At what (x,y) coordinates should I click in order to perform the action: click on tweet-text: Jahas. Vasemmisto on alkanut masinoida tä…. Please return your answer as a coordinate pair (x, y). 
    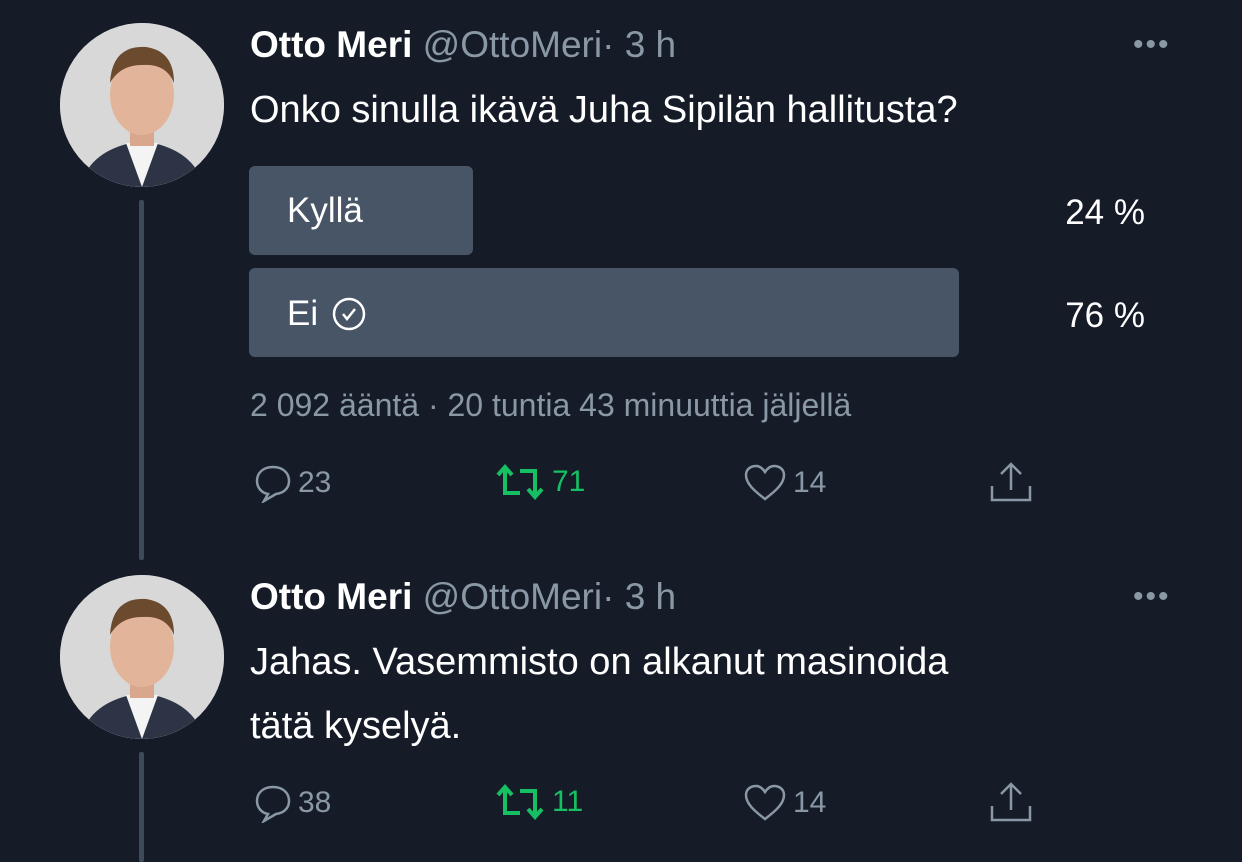
    Looking at the image, I should click on (599, 694).